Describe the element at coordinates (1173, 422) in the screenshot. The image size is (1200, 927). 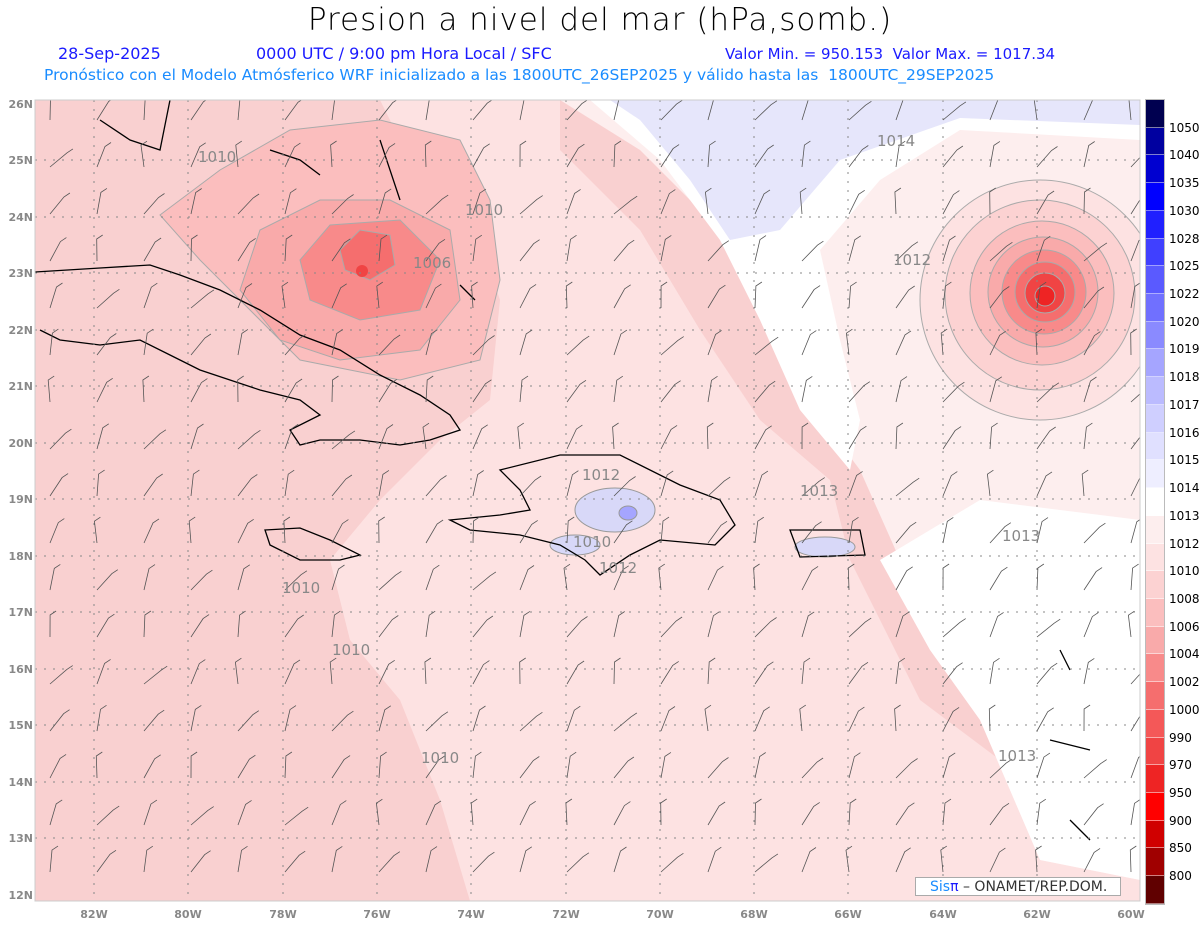
I see `colorbar-bin: 1016` at that location.